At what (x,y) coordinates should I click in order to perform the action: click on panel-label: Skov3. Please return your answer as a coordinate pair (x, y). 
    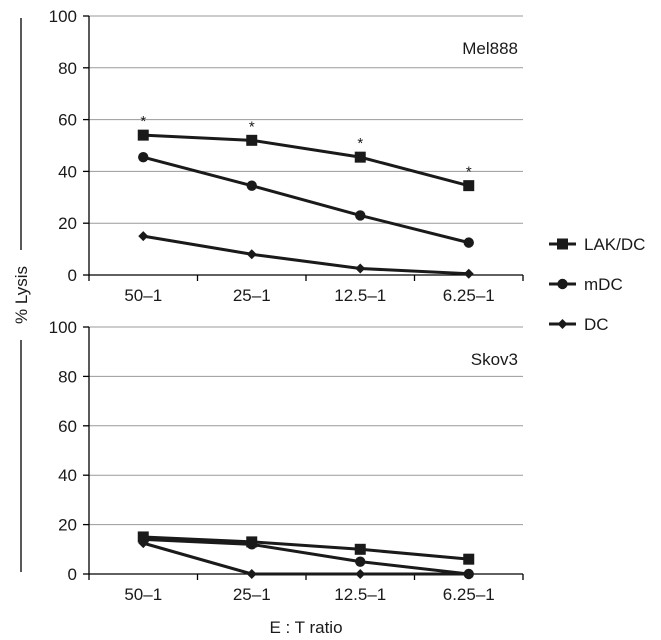
    Looking at the image, I should click on (494, 359).